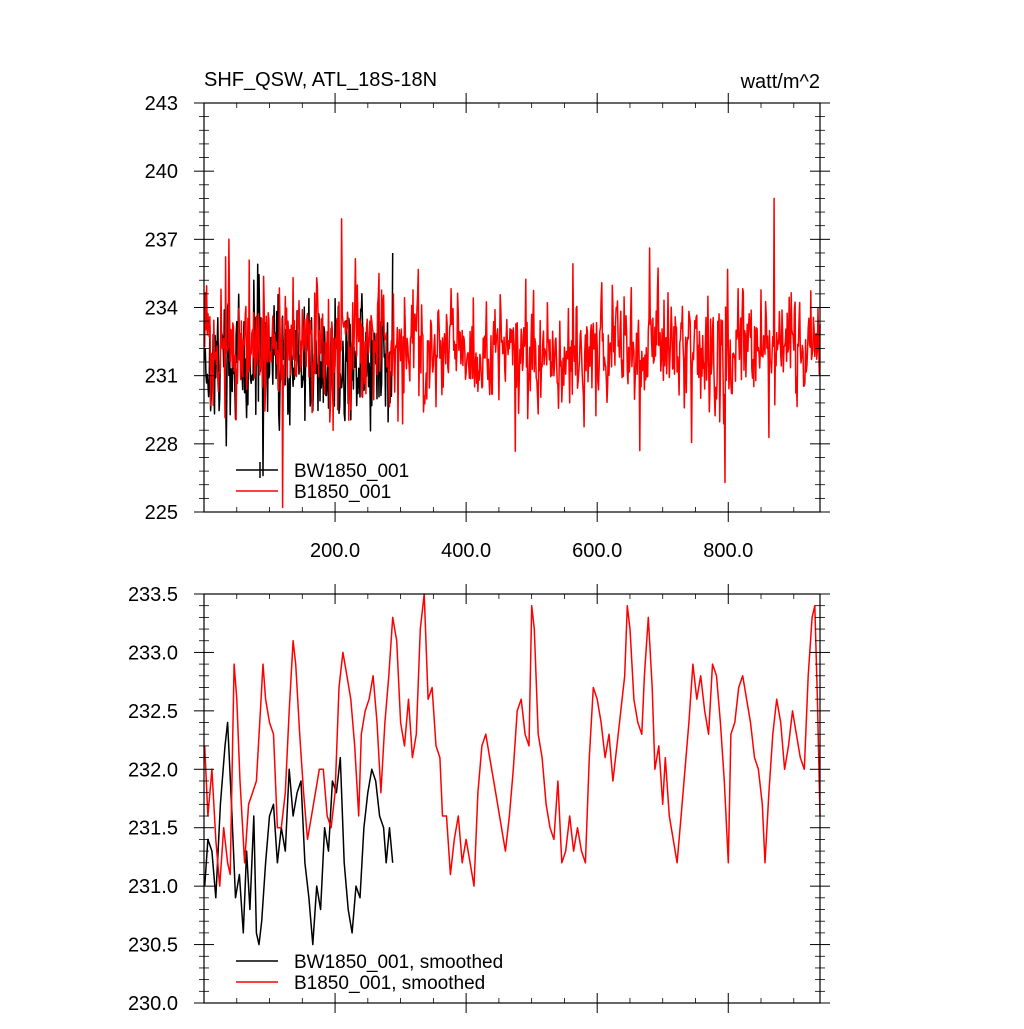 This screenshot has width=1024, height=1029. I want to click on y-tick-label: 243, so click(161, 104).